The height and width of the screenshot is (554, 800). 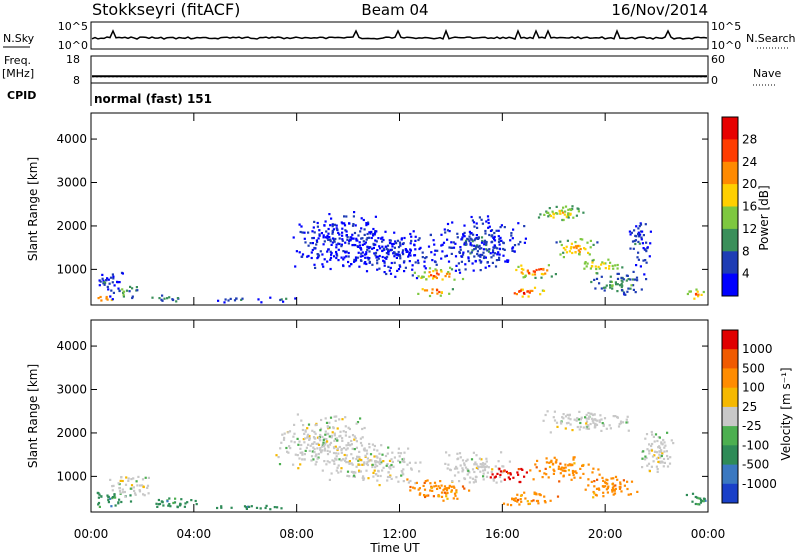 What do you see at coordinates (71, 390) in the screenshot?
I see `y-tick-label: 3000` at bounding box center [71, 390].